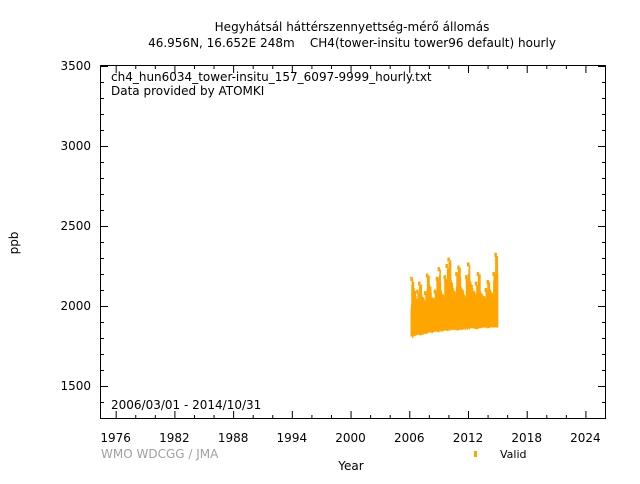 This screenshot has width=640, height=484. Describe the element at coordinates (585, 438) in the screenshot. I see `x-tick-label: 2024` at that location.